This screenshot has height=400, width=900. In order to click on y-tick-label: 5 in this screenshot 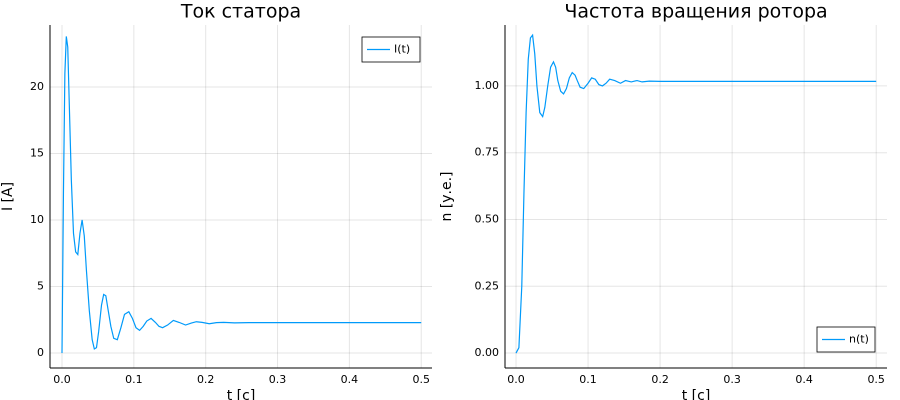, I will do `click(40, 285)`.